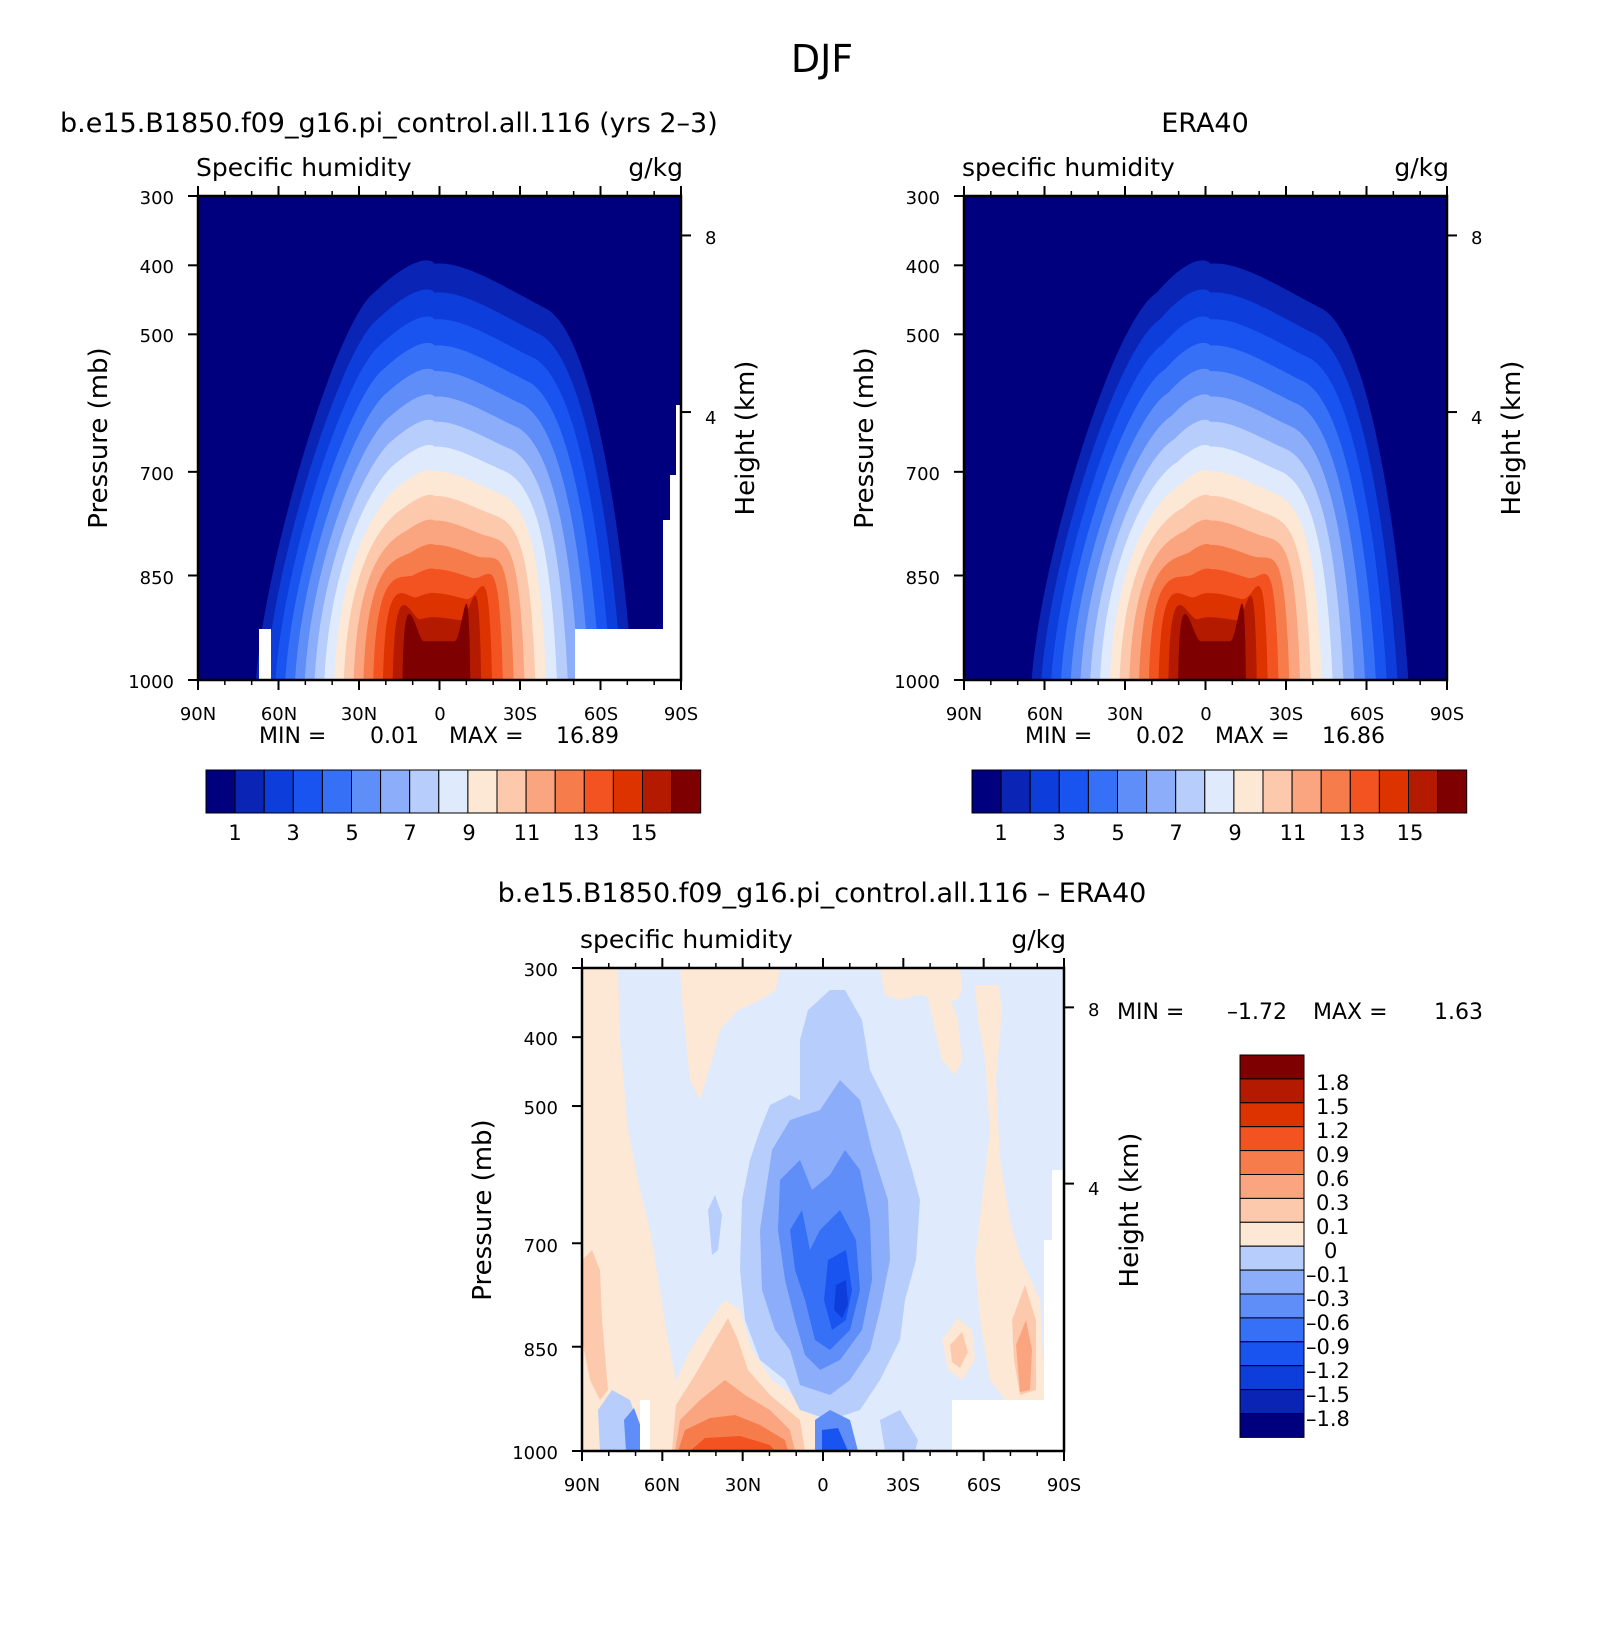  I want to click on panel-difference-colorbar-tick: 1.5, so click(1332, 1107).